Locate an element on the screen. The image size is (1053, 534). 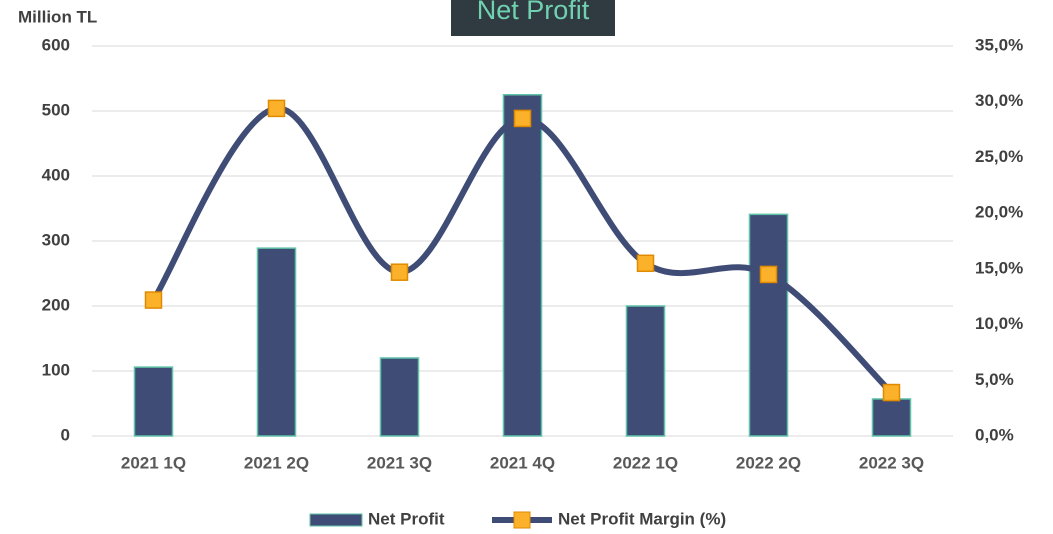
y-tick-label: 100 is located at coordinates (56, 369).